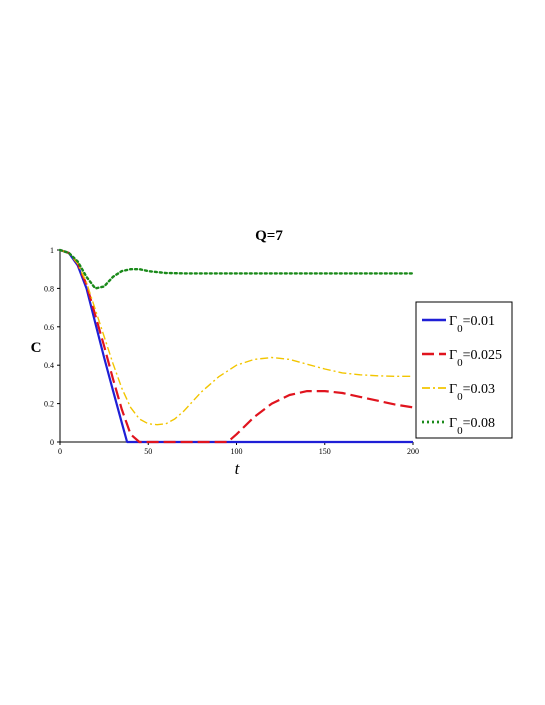 This screenshot has height=705, width=545. Describe the element at coordinates (472, 392) in the screenshot. I see `legend-label-2: Γ0=0.03` at that location.